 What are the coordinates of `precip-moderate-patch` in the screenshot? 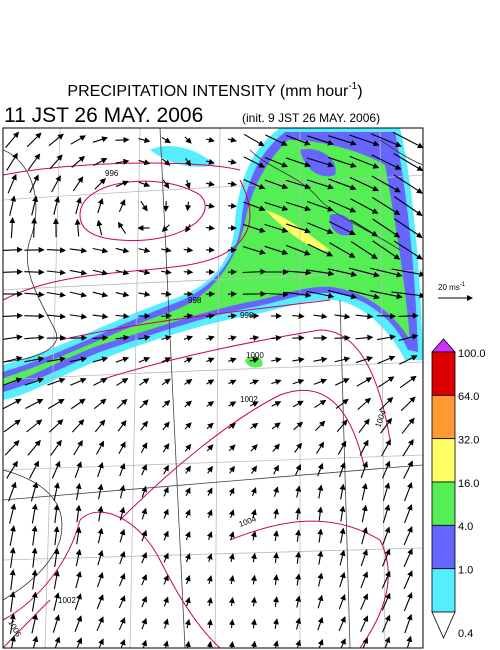 It's located at (327, 192).